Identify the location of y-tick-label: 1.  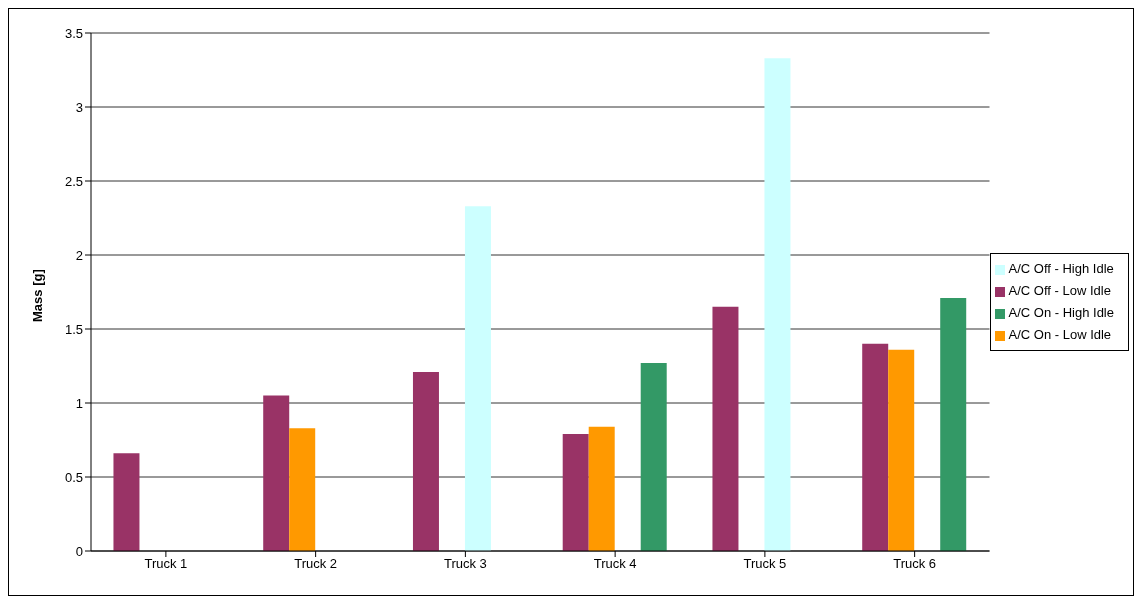
(79, 403).